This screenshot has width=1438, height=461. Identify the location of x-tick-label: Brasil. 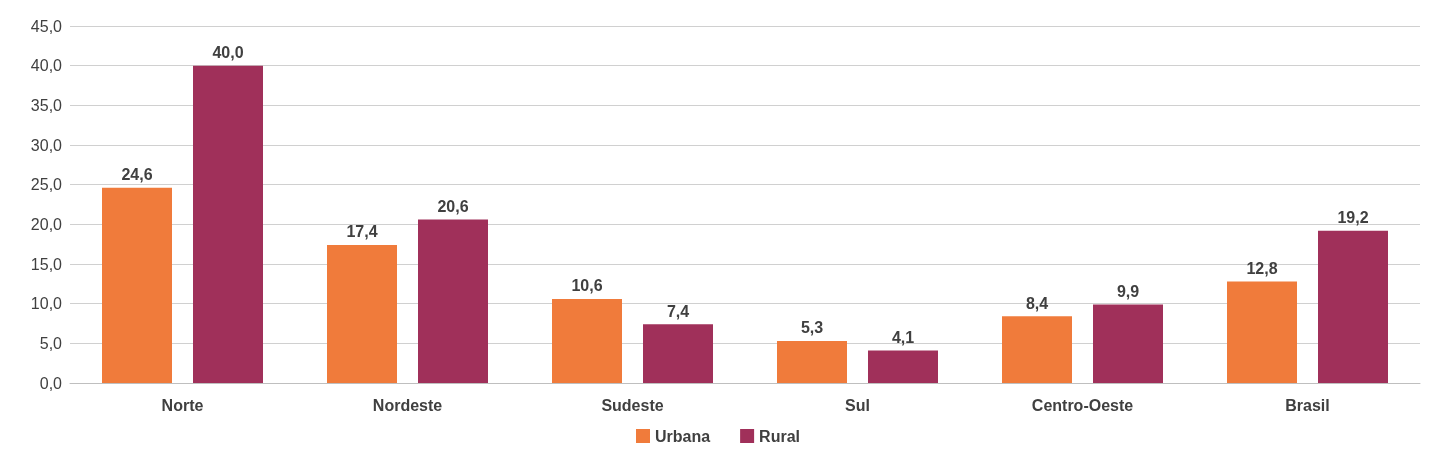
(1307, 405).